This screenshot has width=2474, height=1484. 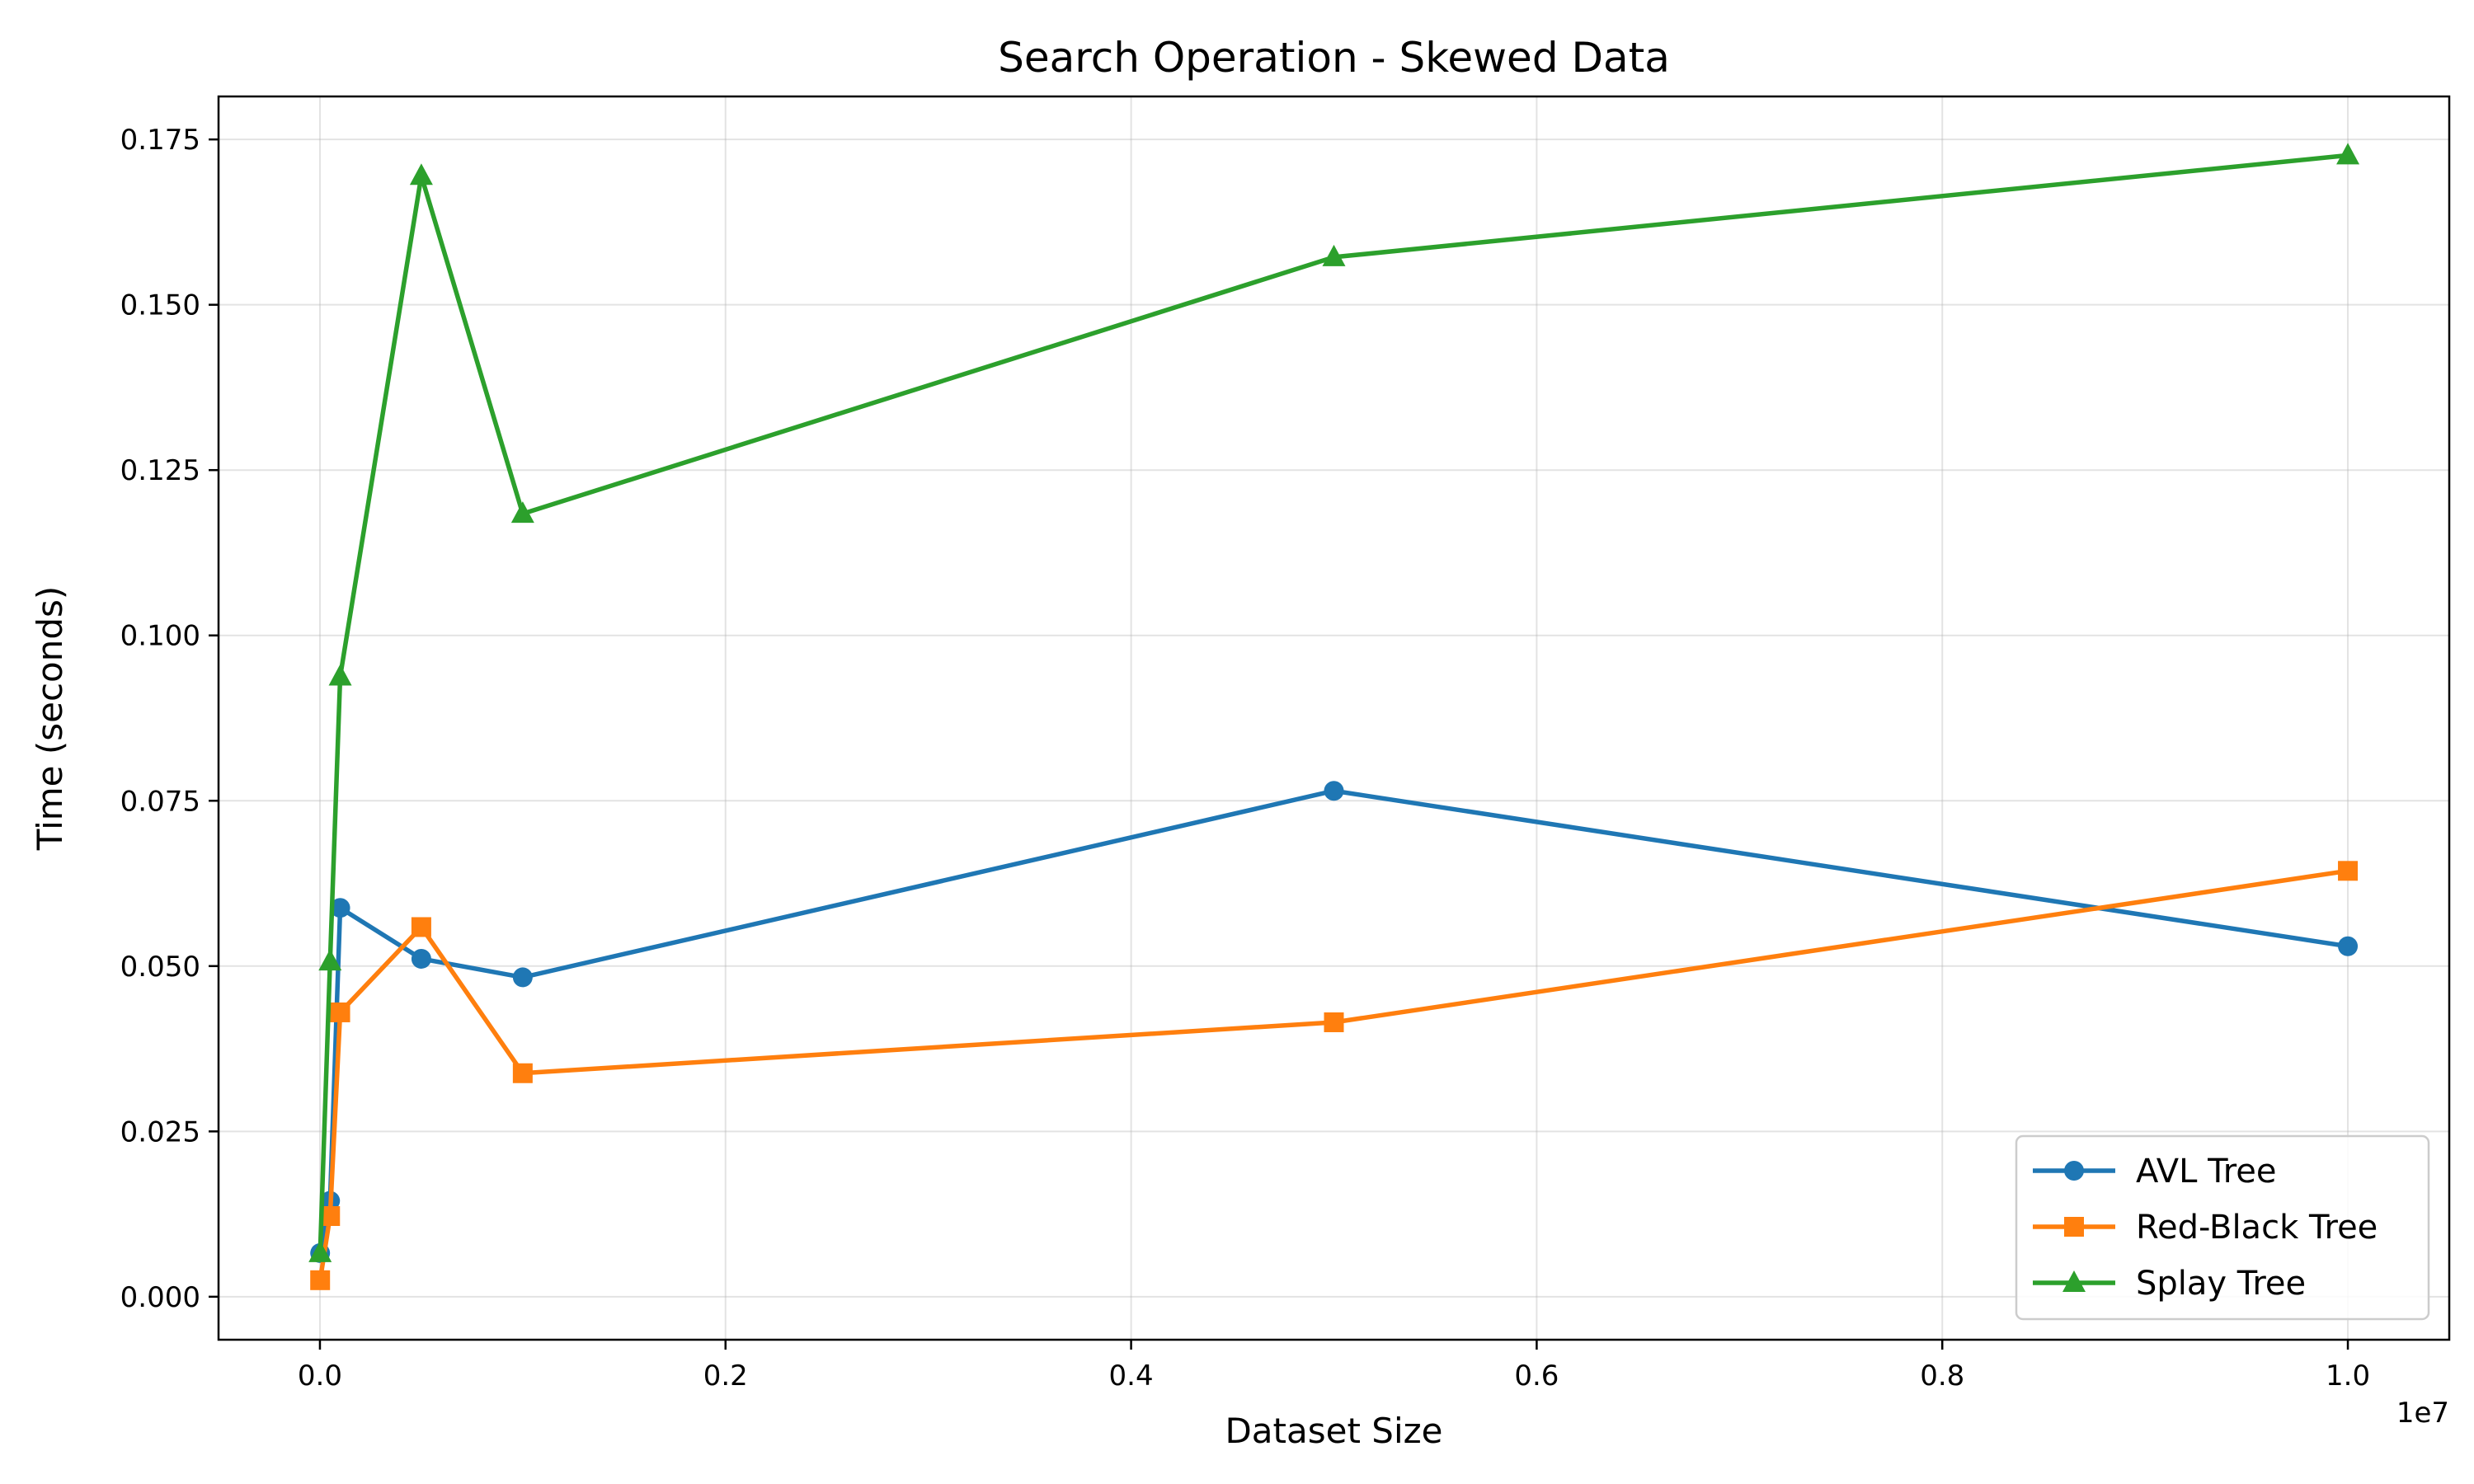 What do you see at coordinates (50, 719) in the screenshot?
I see `y-axis-label: Time (seconds)` at bounding box center [50, 719].